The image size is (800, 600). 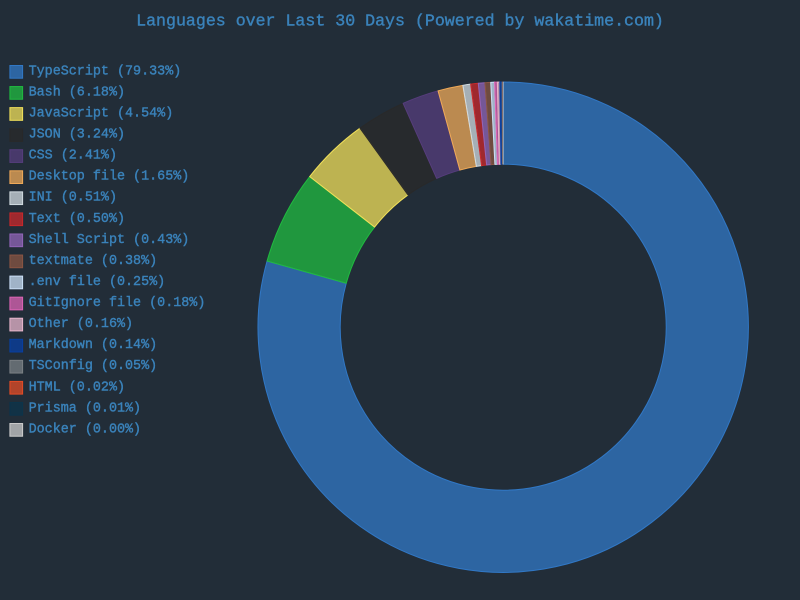 What do you see at coordinates (97, 282) in the screenshot?
I see `svg-text: .env file (0.25%)` at bounding box center [97, 282].